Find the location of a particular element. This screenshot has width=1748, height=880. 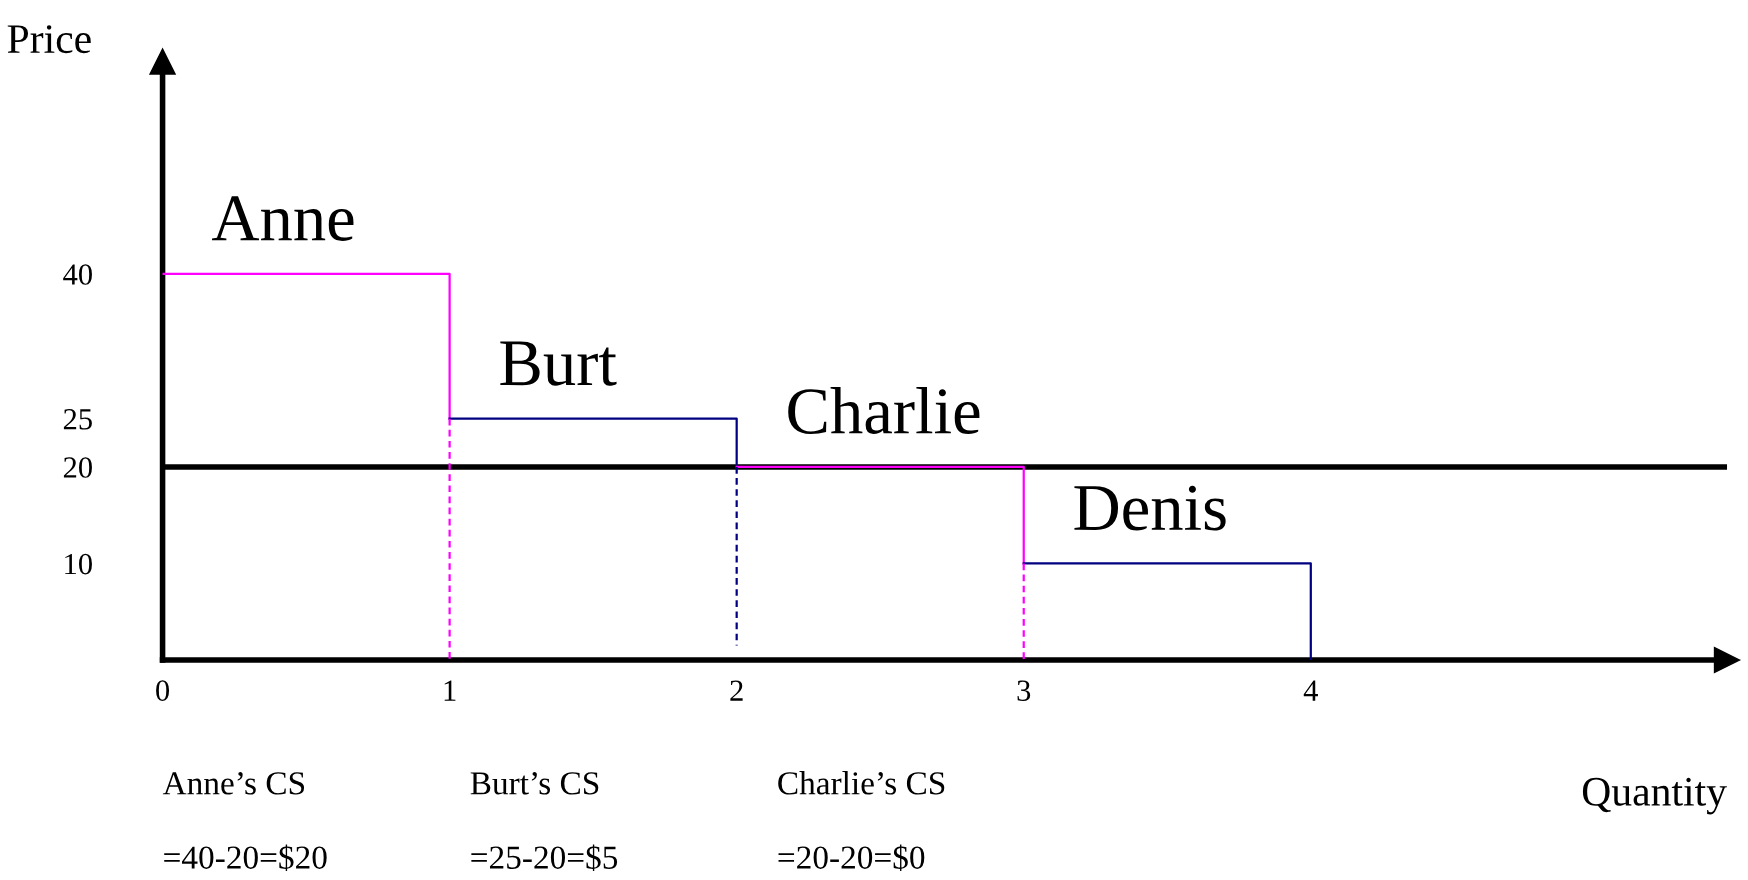

x-tick-label: 0 is located at coordinates (163, 690).